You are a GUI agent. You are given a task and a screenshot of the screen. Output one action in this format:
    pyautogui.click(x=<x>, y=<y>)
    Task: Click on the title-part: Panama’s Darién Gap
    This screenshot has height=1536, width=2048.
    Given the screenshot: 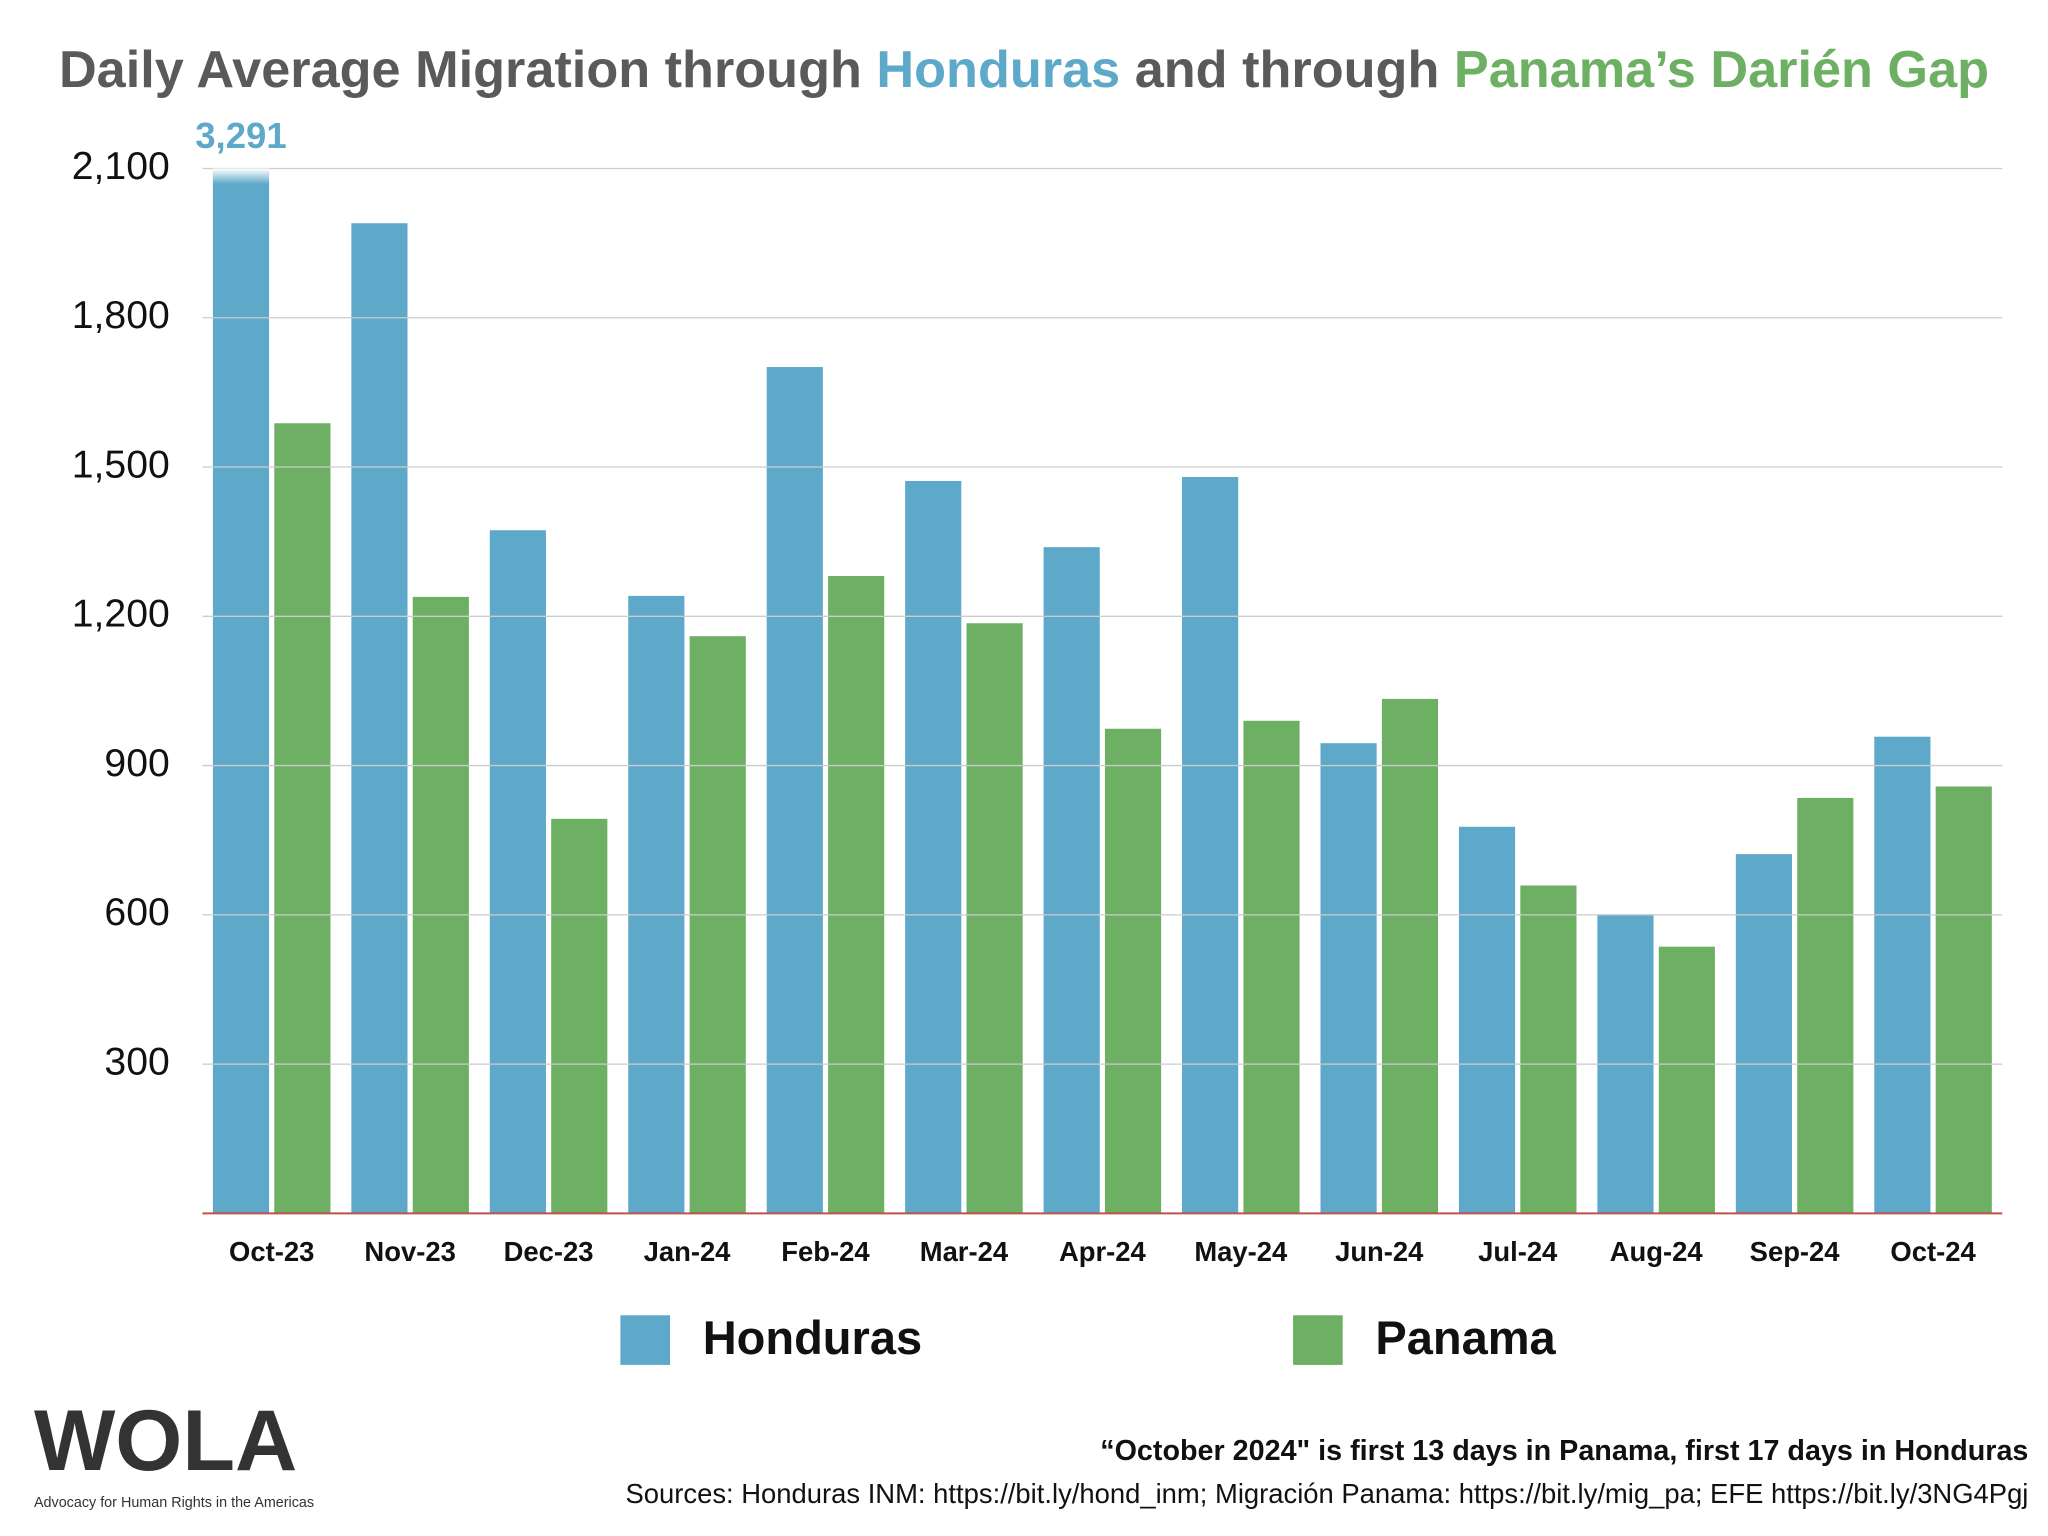 What is the action you would take?
    pyautogui.click(x=1721, y=70)
    